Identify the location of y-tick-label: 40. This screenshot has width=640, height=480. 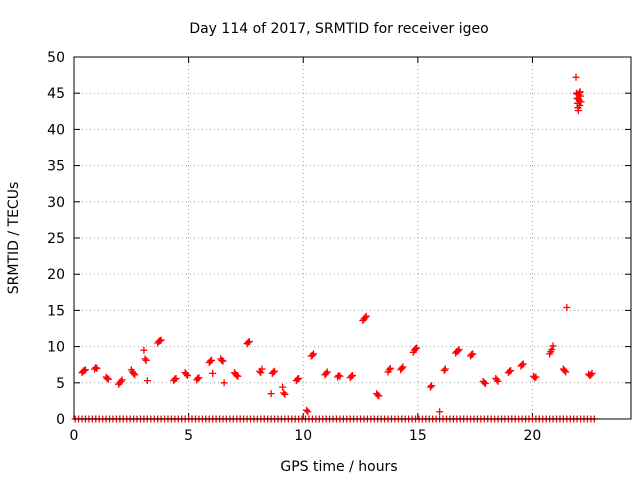
(56, 130).